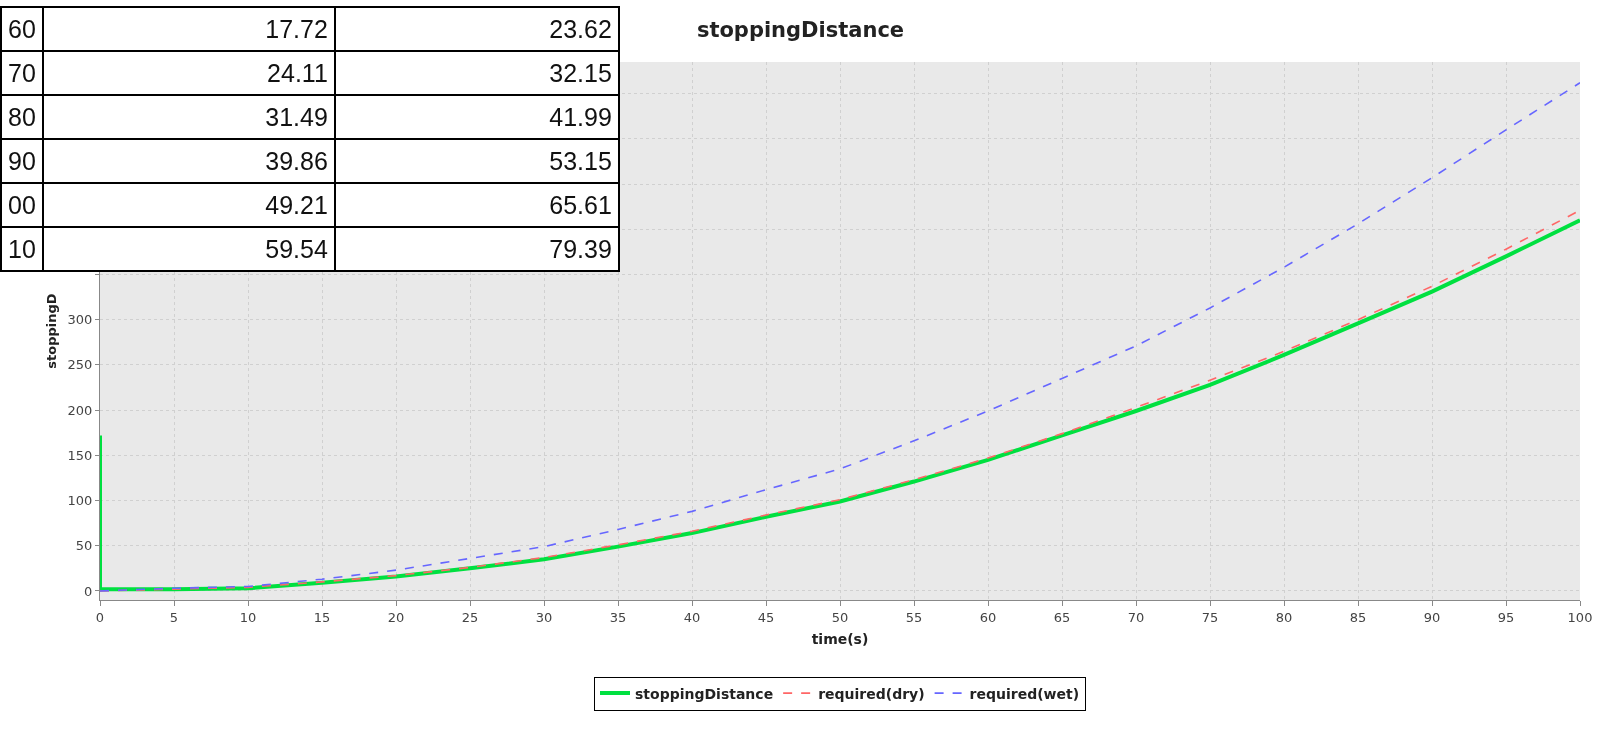 The width and height of the screenshot is (1601, 730). Describe the element at coordinates (840, 617) in the screenshot. I see `x-tick-label: 50` at that location.